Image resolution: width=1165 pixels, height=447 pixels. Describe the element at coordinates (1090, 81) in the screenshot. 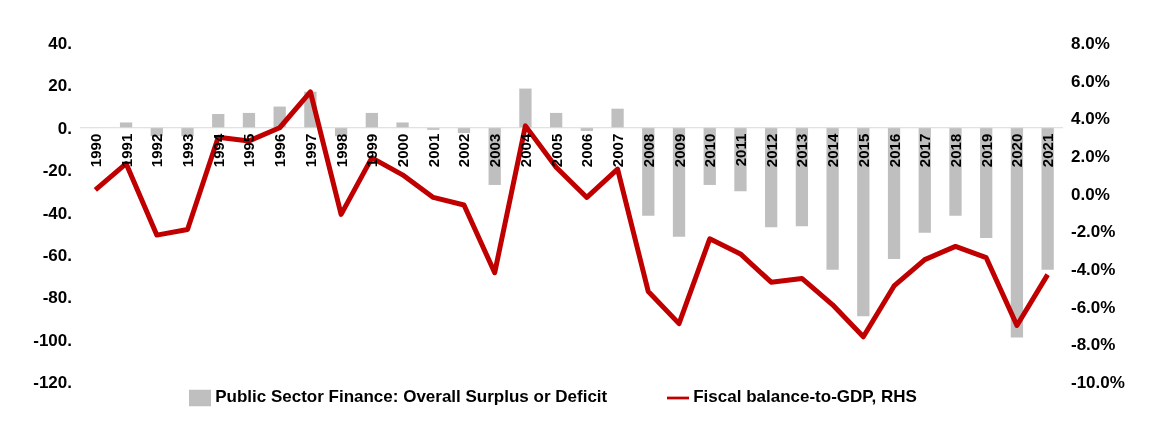

I see `y2-tick-label: 6.0%` at that location.